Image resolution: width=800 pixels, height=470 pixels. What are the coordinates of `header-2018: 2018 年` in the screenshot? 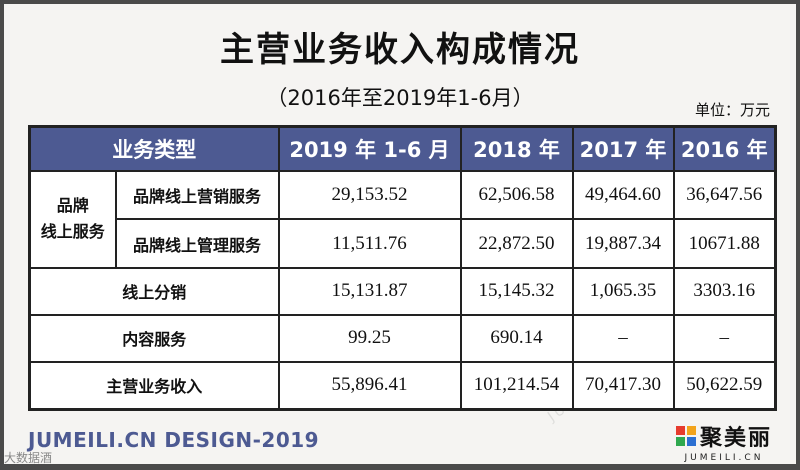 It's located at (516, 148).